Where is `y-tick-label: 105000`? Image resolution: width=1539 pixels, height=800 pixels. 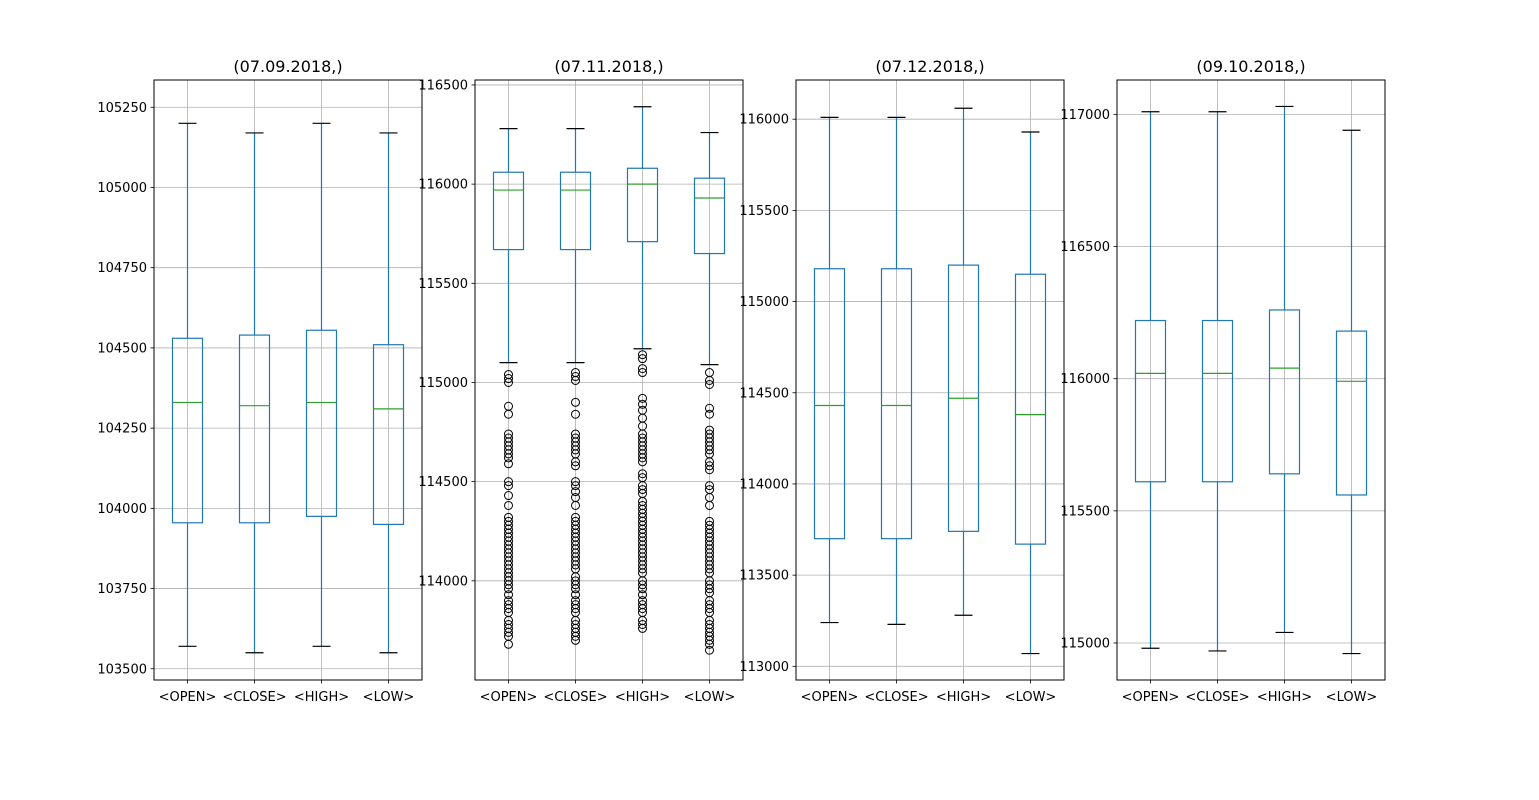
y-tick-label: 105000 is located at coordinates (122, 188).